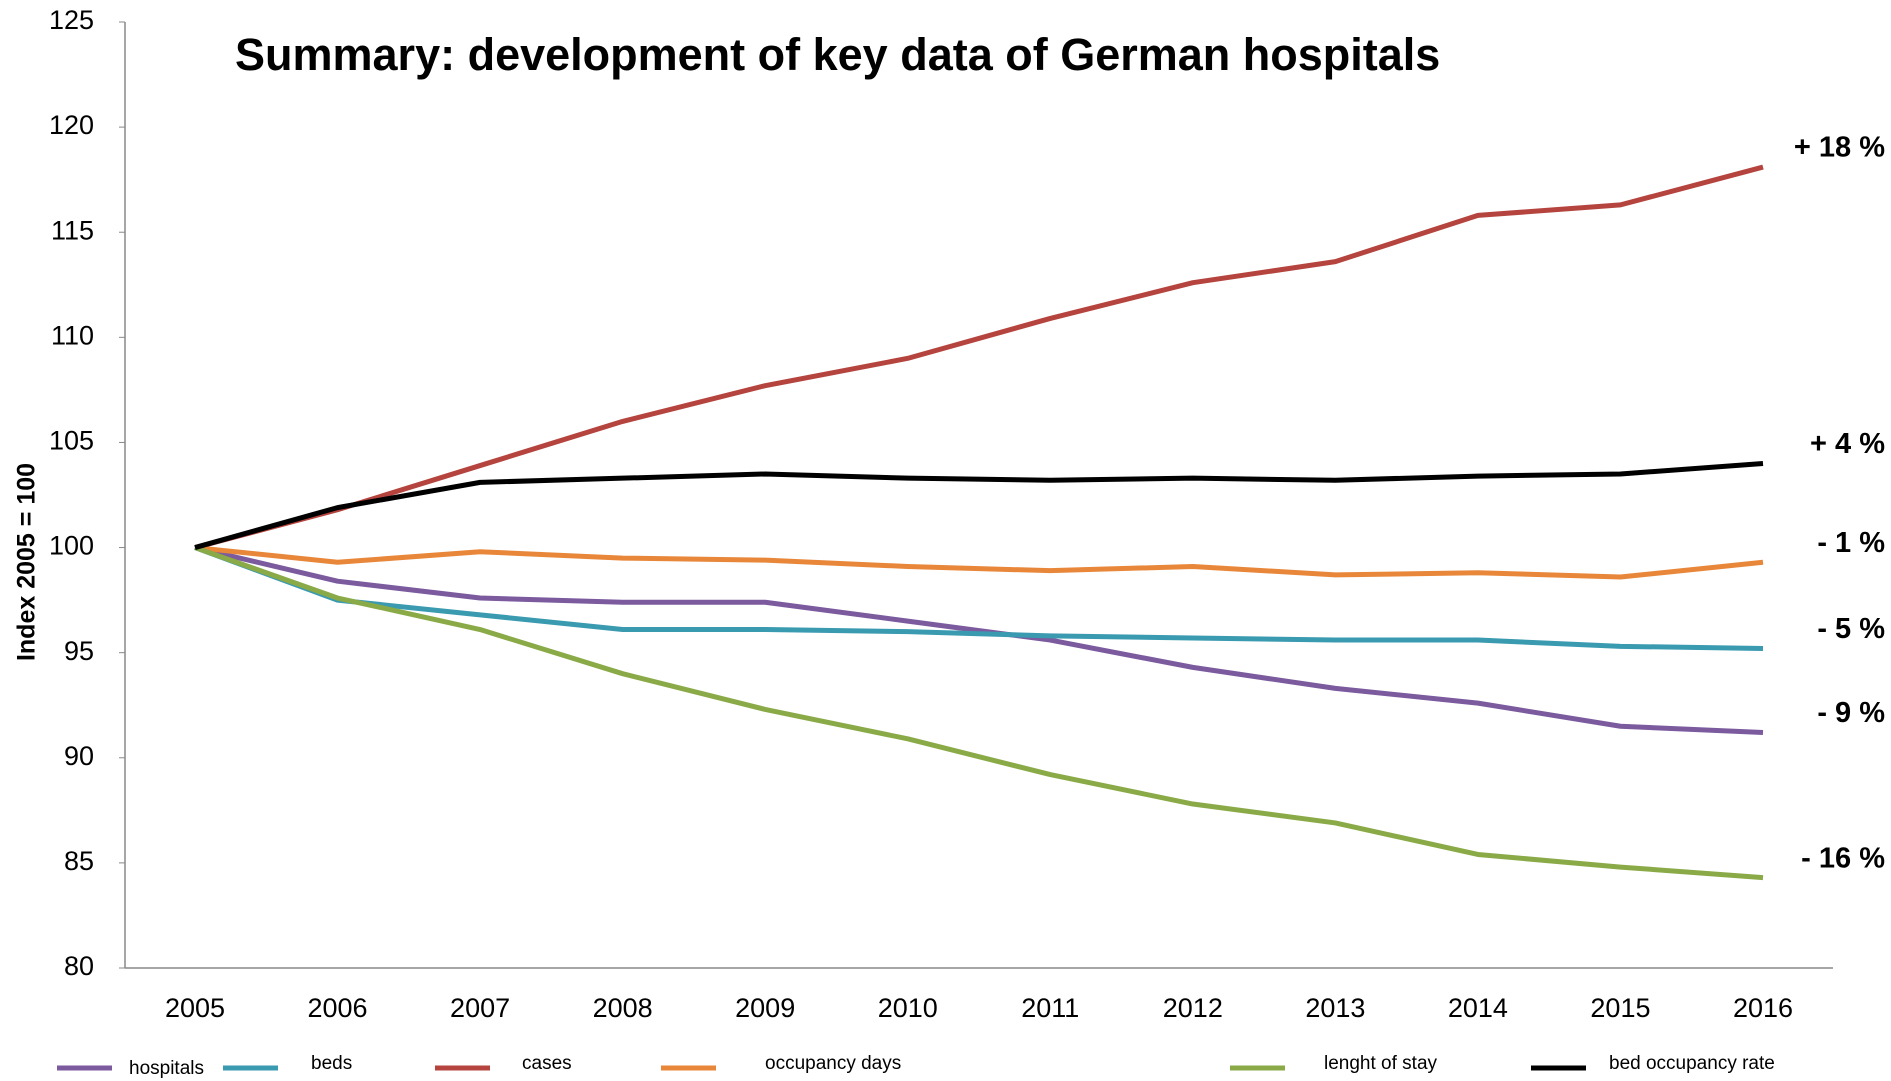 The image size is (1891, 1081). I want to click on x-tick-label: 2008, so click(623, 1008).